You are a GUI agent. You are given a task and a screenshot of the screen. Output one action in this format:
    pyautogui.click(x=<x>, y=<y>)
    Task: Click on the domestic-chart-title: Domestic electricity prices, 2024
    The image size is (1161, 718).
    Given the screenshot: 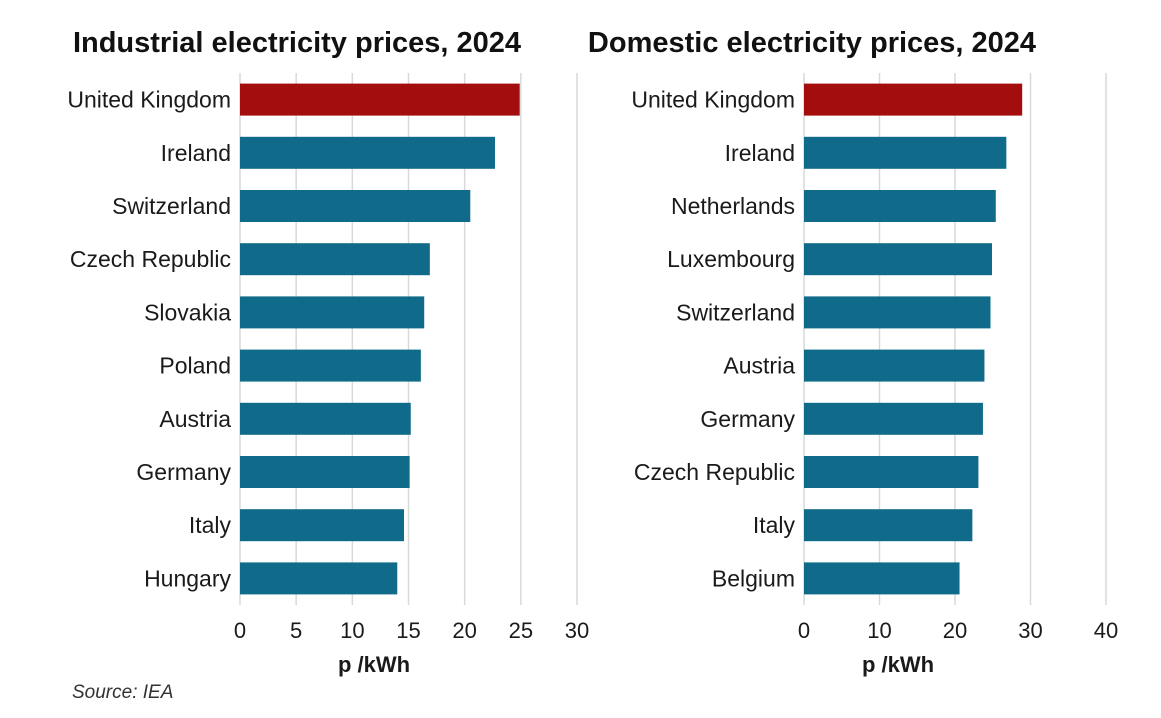 What is the action you would take?
    pyautogui.click(x=812, y=43)
    